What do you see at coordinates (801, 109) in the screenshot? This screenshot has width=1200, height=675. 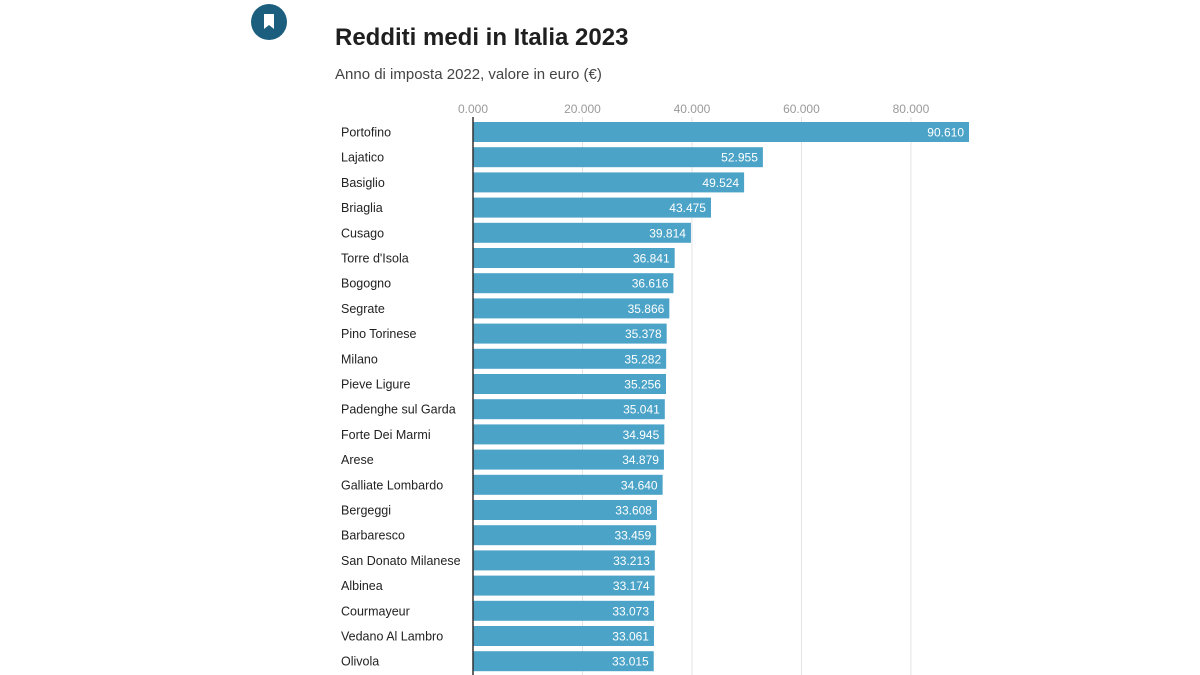 I see `x-tick-label: 60.000` at bounding box center [801, 109].